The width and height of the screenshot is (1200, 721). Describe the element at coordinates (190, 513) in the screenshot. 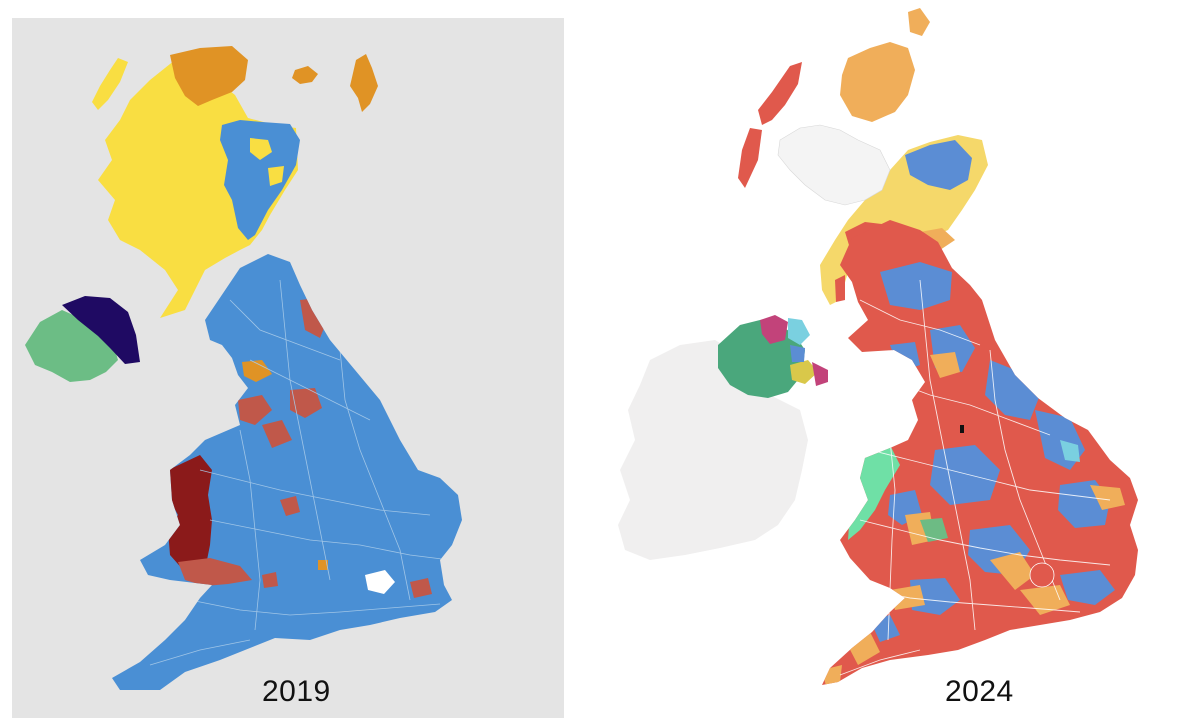

I see `wales-labour-region` at that location.